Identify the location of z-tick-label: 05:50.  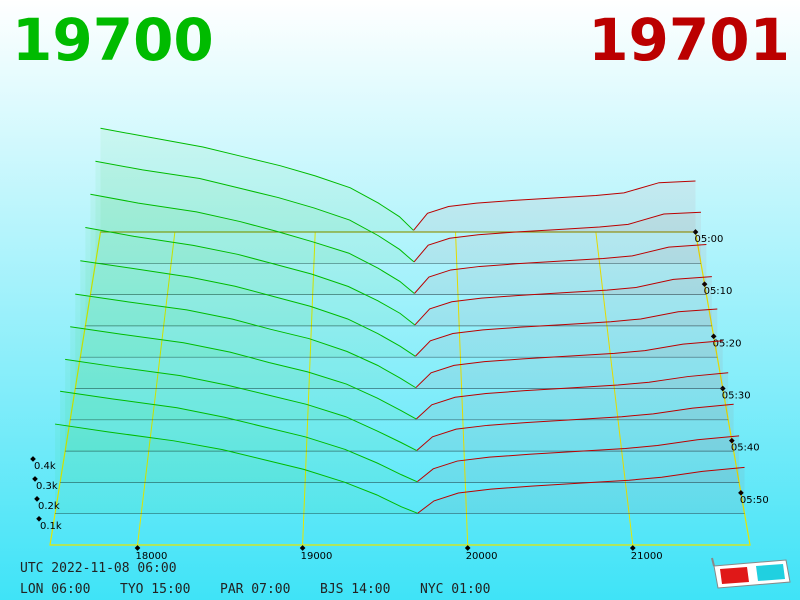
(754, 500).